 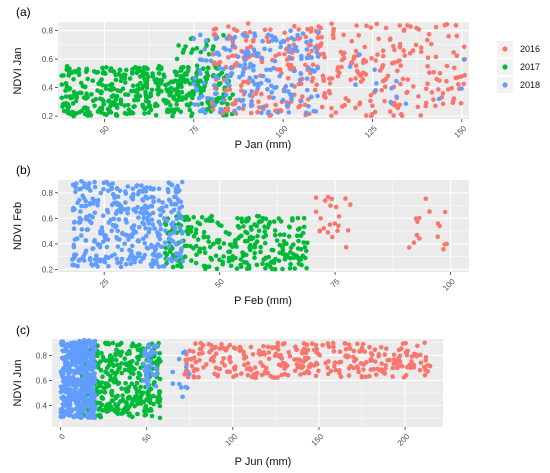 I want to click on y-tick-label: 0.2, so click(x=48, y=269).